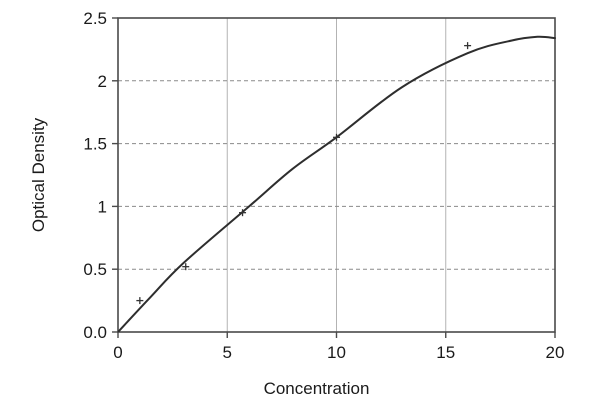 Image resolution: width=600 pixels, height=419 pixels. What do you see at coordinates (95, 269) in the screenshot?
I see `y-tick-label: 0.5` at bounding box center [95, 269].